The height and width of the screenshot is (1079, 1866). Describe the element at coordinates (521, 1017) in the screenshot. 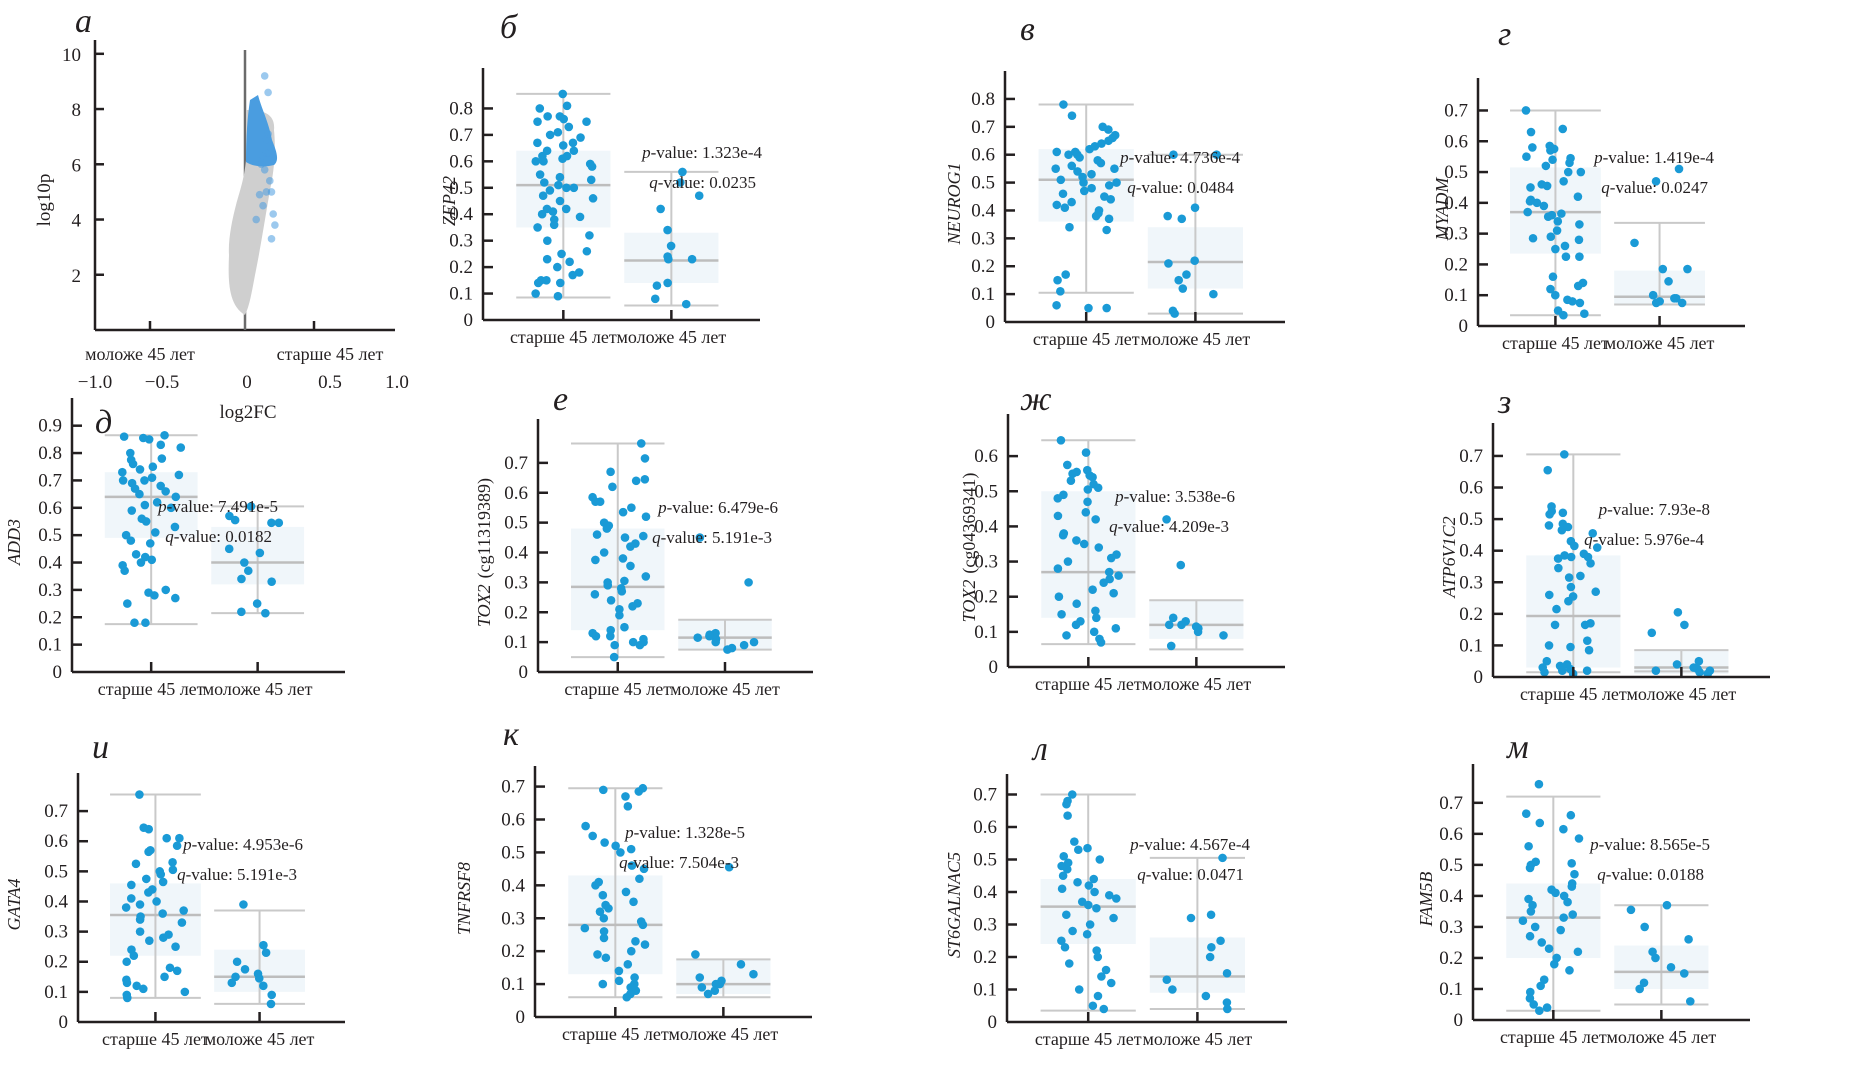

I see `y-tick-label: 0` at that location.